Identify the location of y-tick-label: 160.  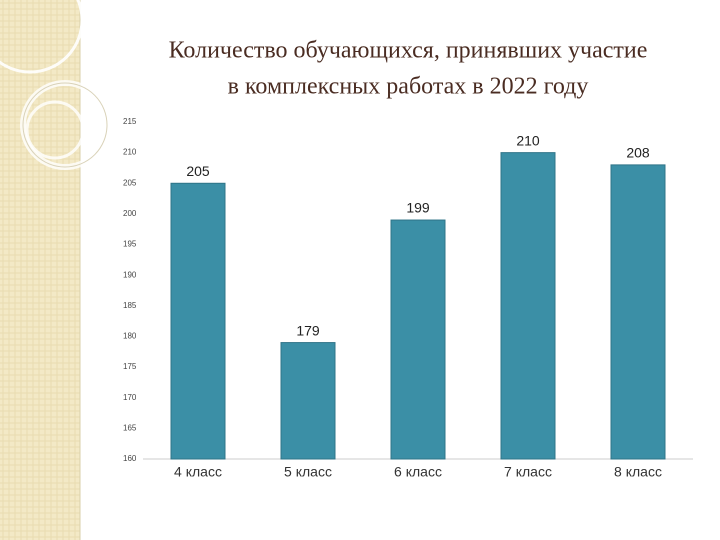
(130, 458).